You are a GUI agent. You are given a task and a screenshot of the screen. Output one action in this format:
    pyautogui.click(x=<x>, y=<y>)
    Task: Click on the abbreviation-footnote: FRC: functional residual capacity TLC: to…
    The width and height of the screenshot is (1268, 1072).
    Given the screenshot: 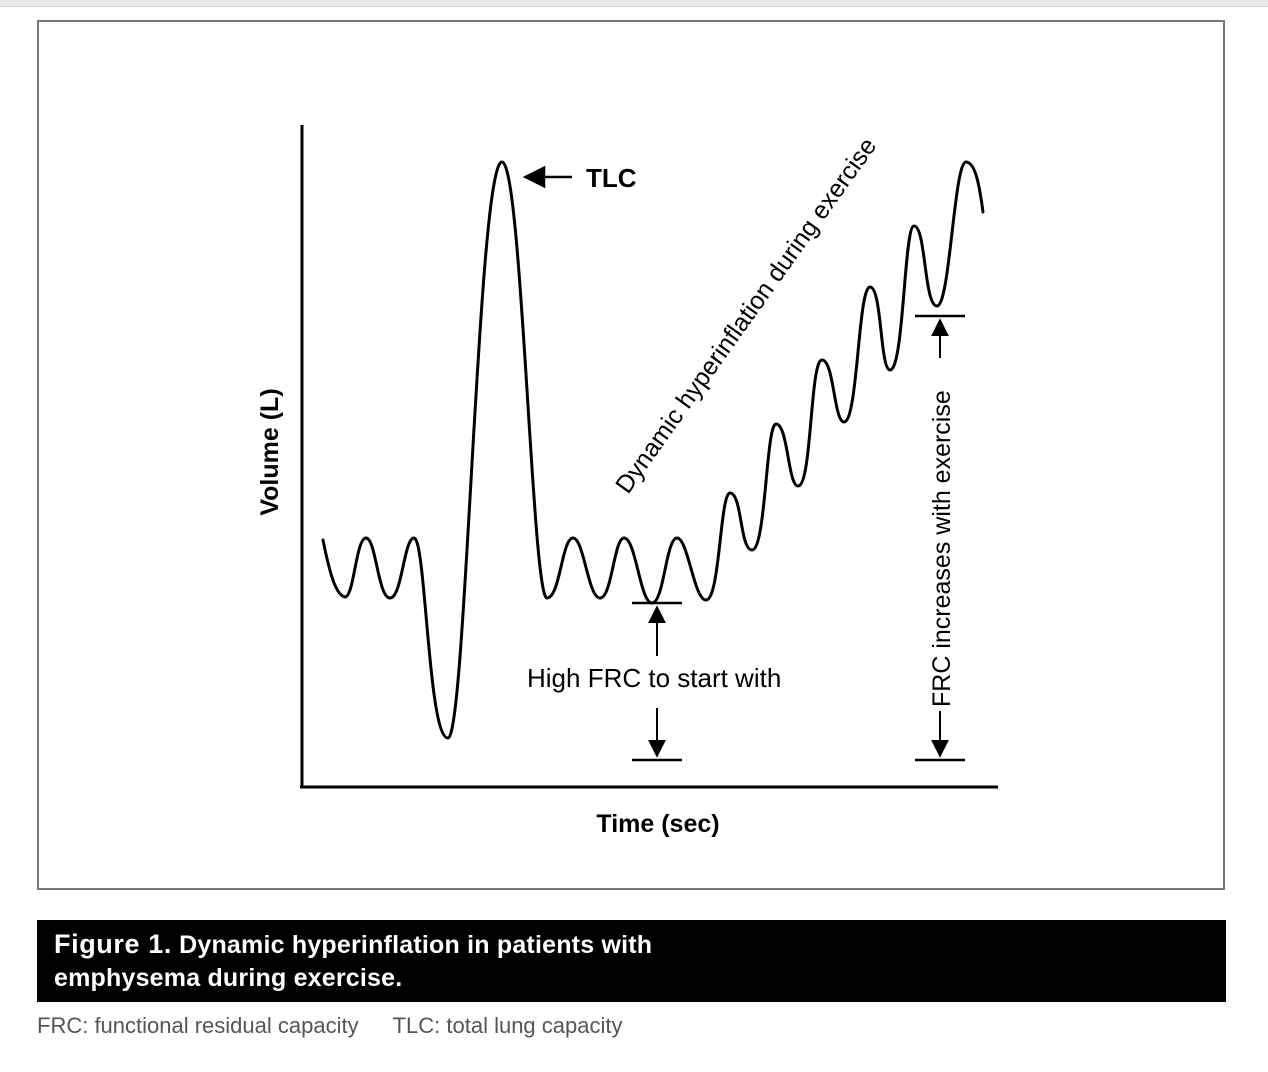 What is the action you would take?
    pyautogui.click(x=330, y=1026)
    